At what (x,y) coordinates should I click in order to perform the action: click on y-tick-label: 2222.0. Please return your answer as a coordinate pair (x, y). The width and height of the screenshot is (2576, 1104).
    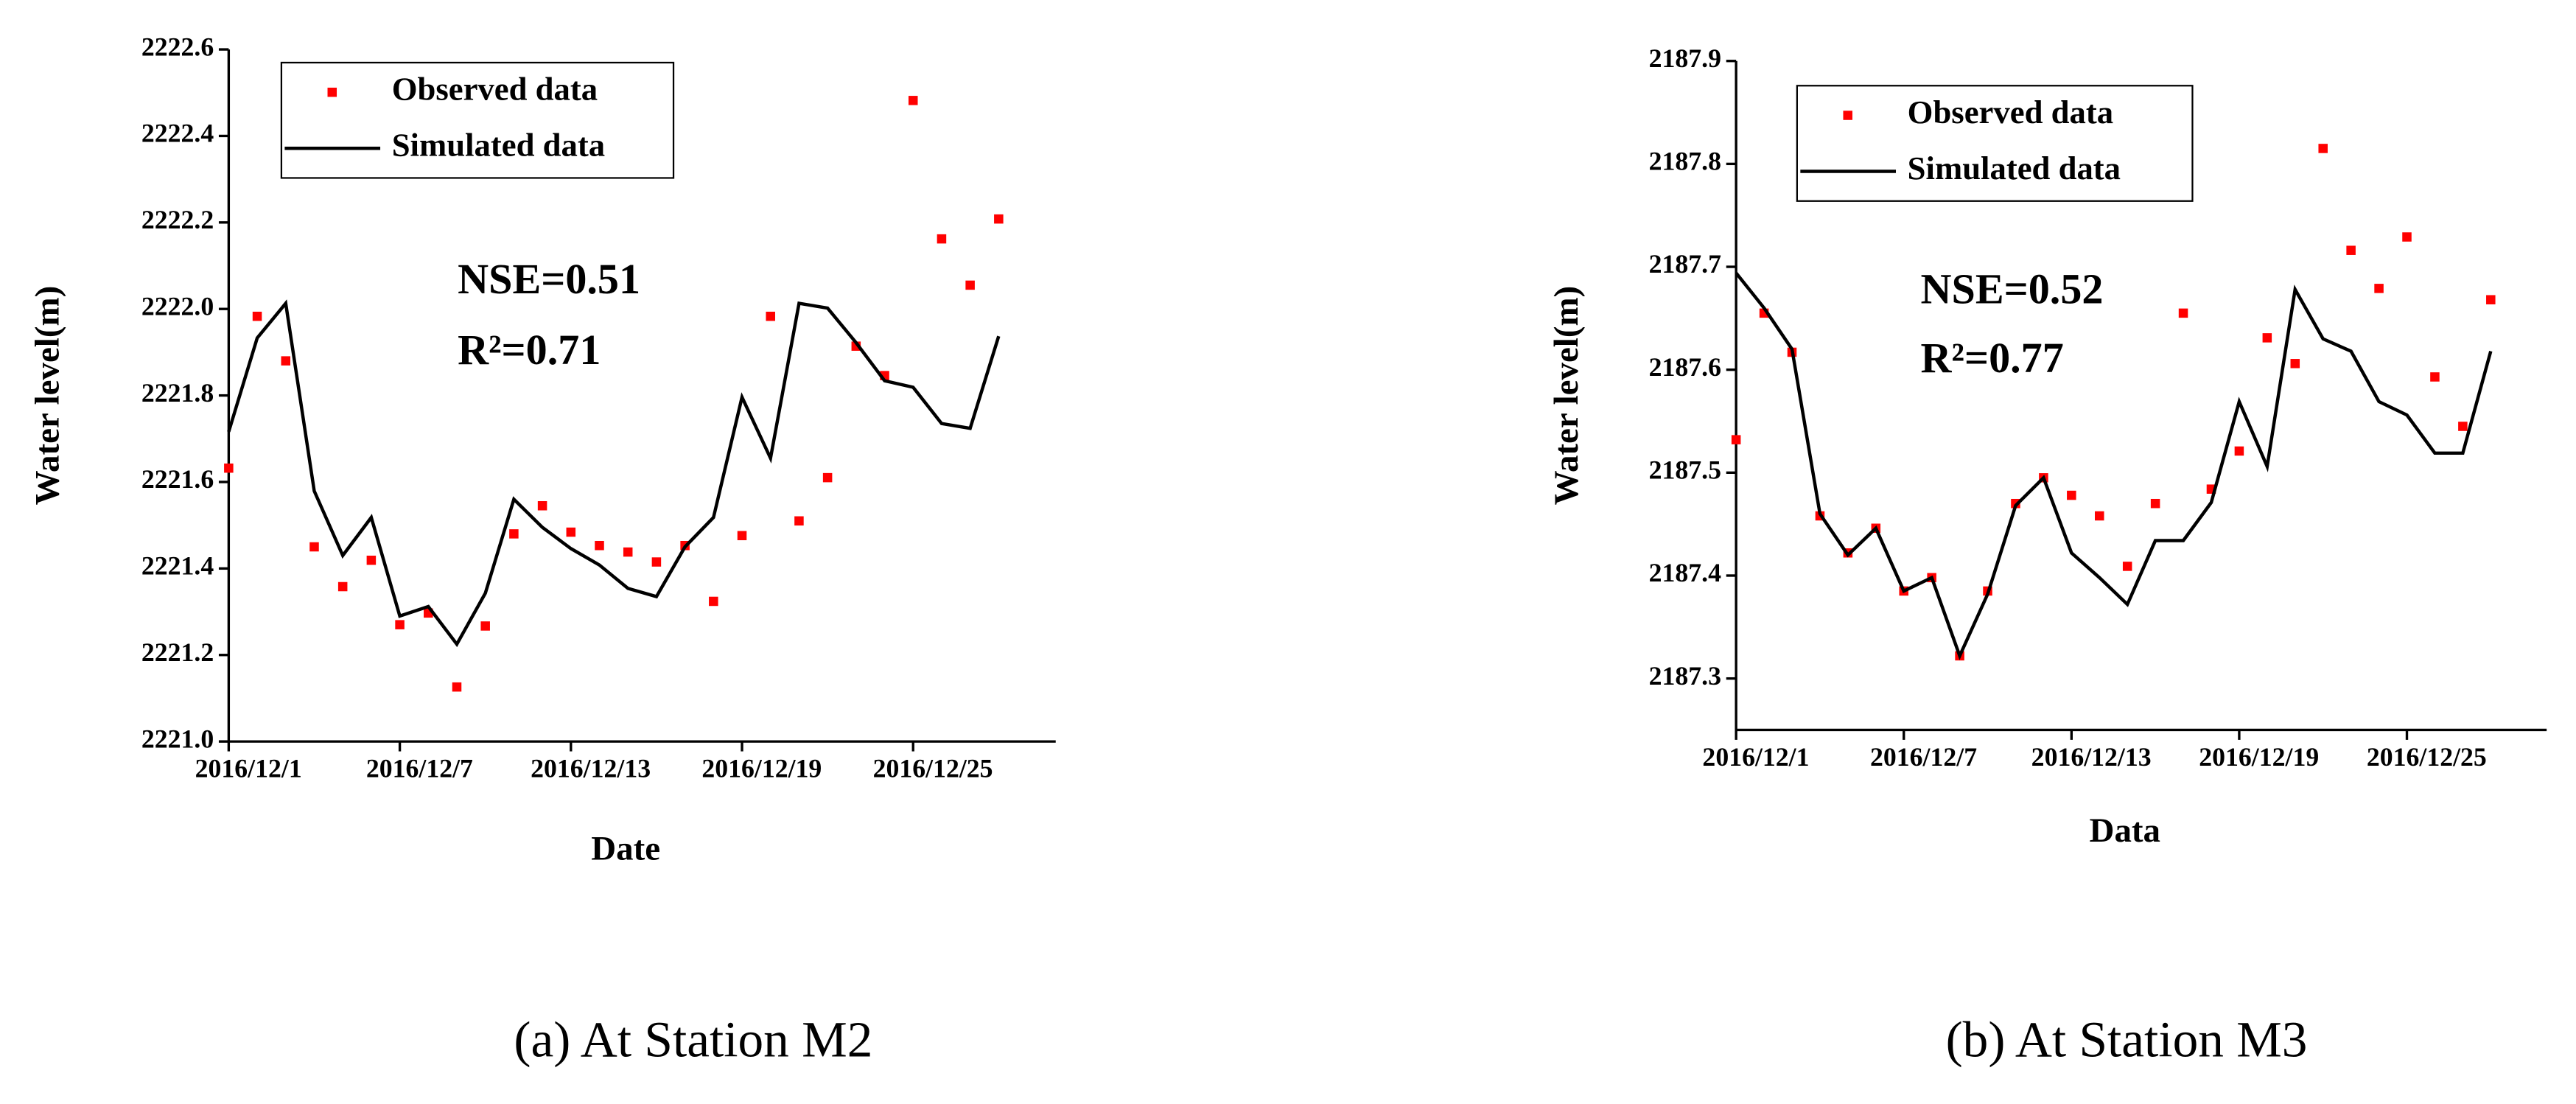
    Looking at the image, I should click on (177, 306).